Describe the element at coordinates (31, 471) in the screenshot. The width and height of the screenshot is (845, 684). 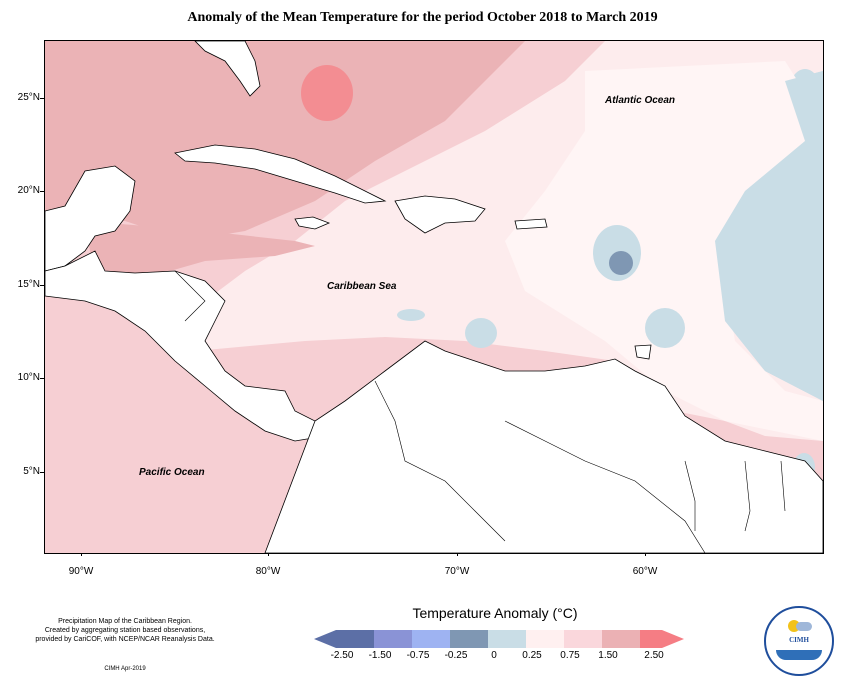
I see `lat-tick-5: 5°N` at that location.